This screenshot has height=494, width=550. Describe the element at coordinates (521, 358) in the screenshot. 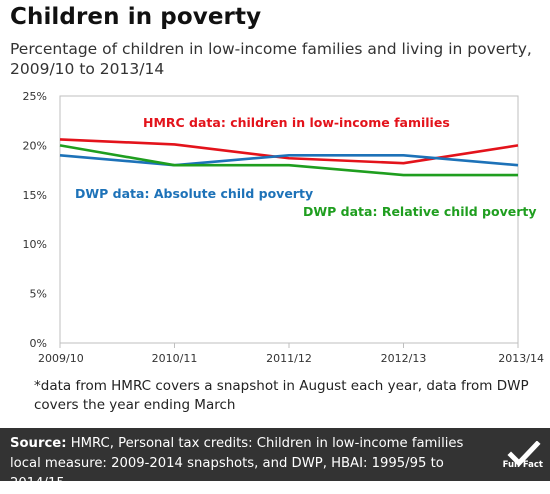

I see `x-tick-label: 2013/14` at that location.